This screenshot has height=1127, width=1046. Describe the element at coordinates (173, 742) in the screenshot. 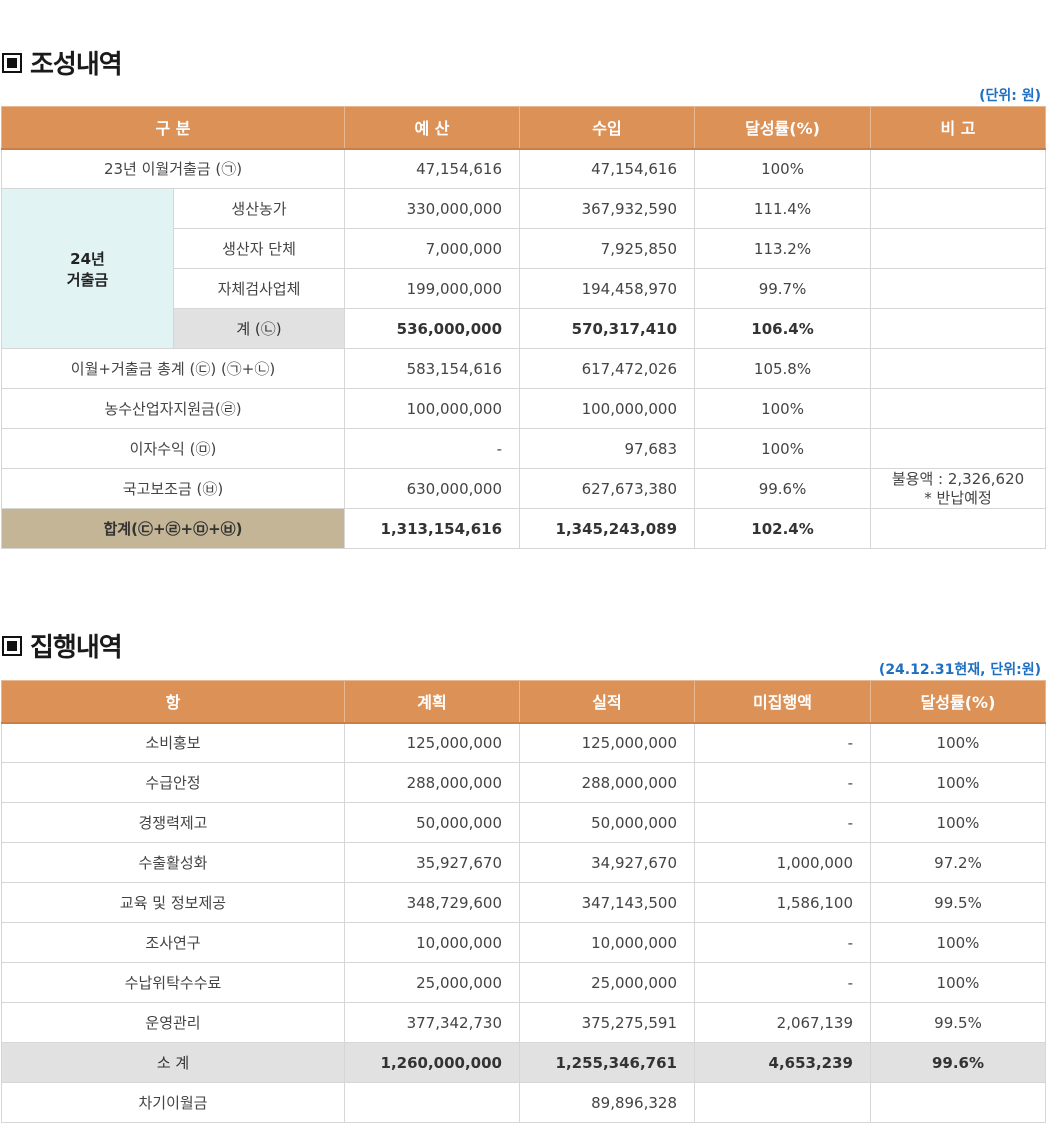

I see `item-cell: 소비홍보` at that location.